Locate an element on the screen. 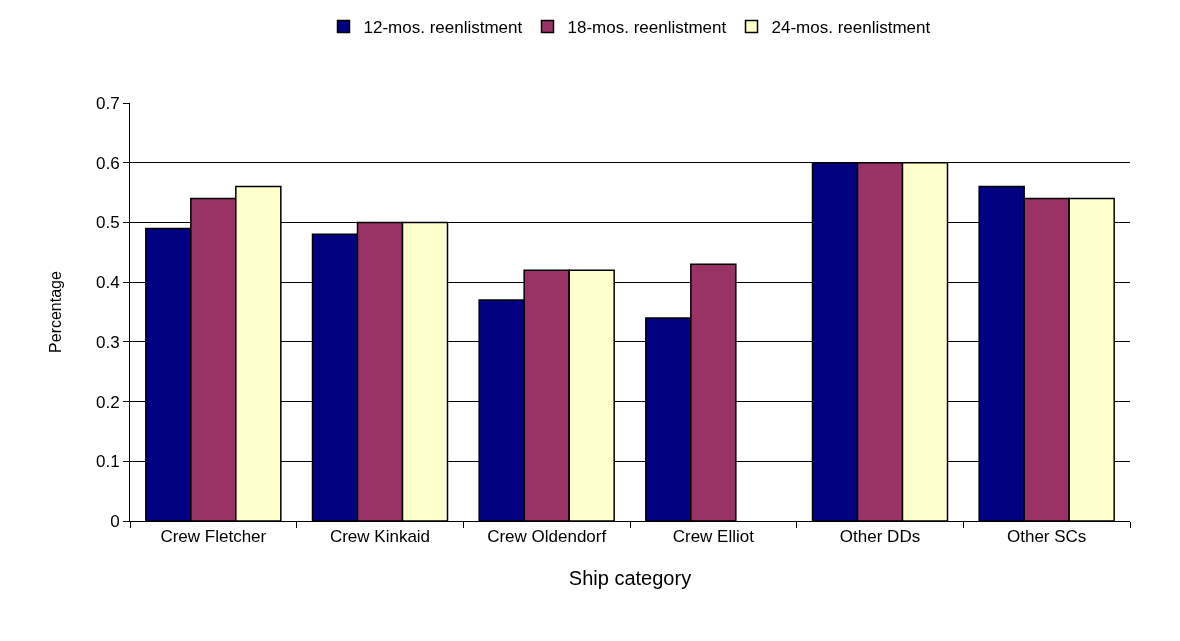 This screenshot has width=1180, height=641. y-tick-label: 0.4 is located at coordinates (107, 283).